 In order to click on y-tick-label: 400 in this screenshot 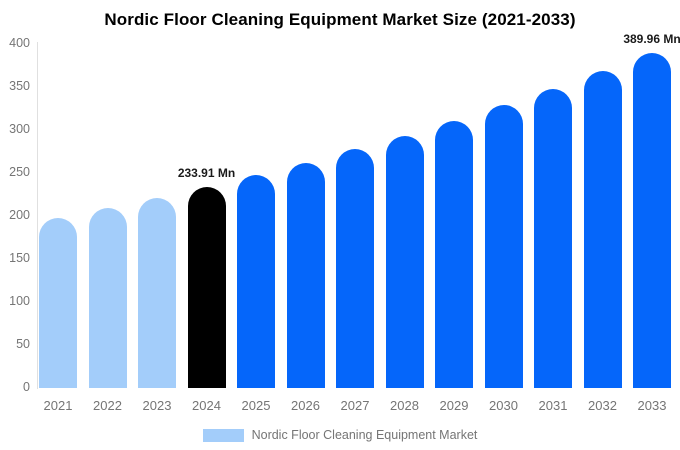, I will do `click(19, 43)`.